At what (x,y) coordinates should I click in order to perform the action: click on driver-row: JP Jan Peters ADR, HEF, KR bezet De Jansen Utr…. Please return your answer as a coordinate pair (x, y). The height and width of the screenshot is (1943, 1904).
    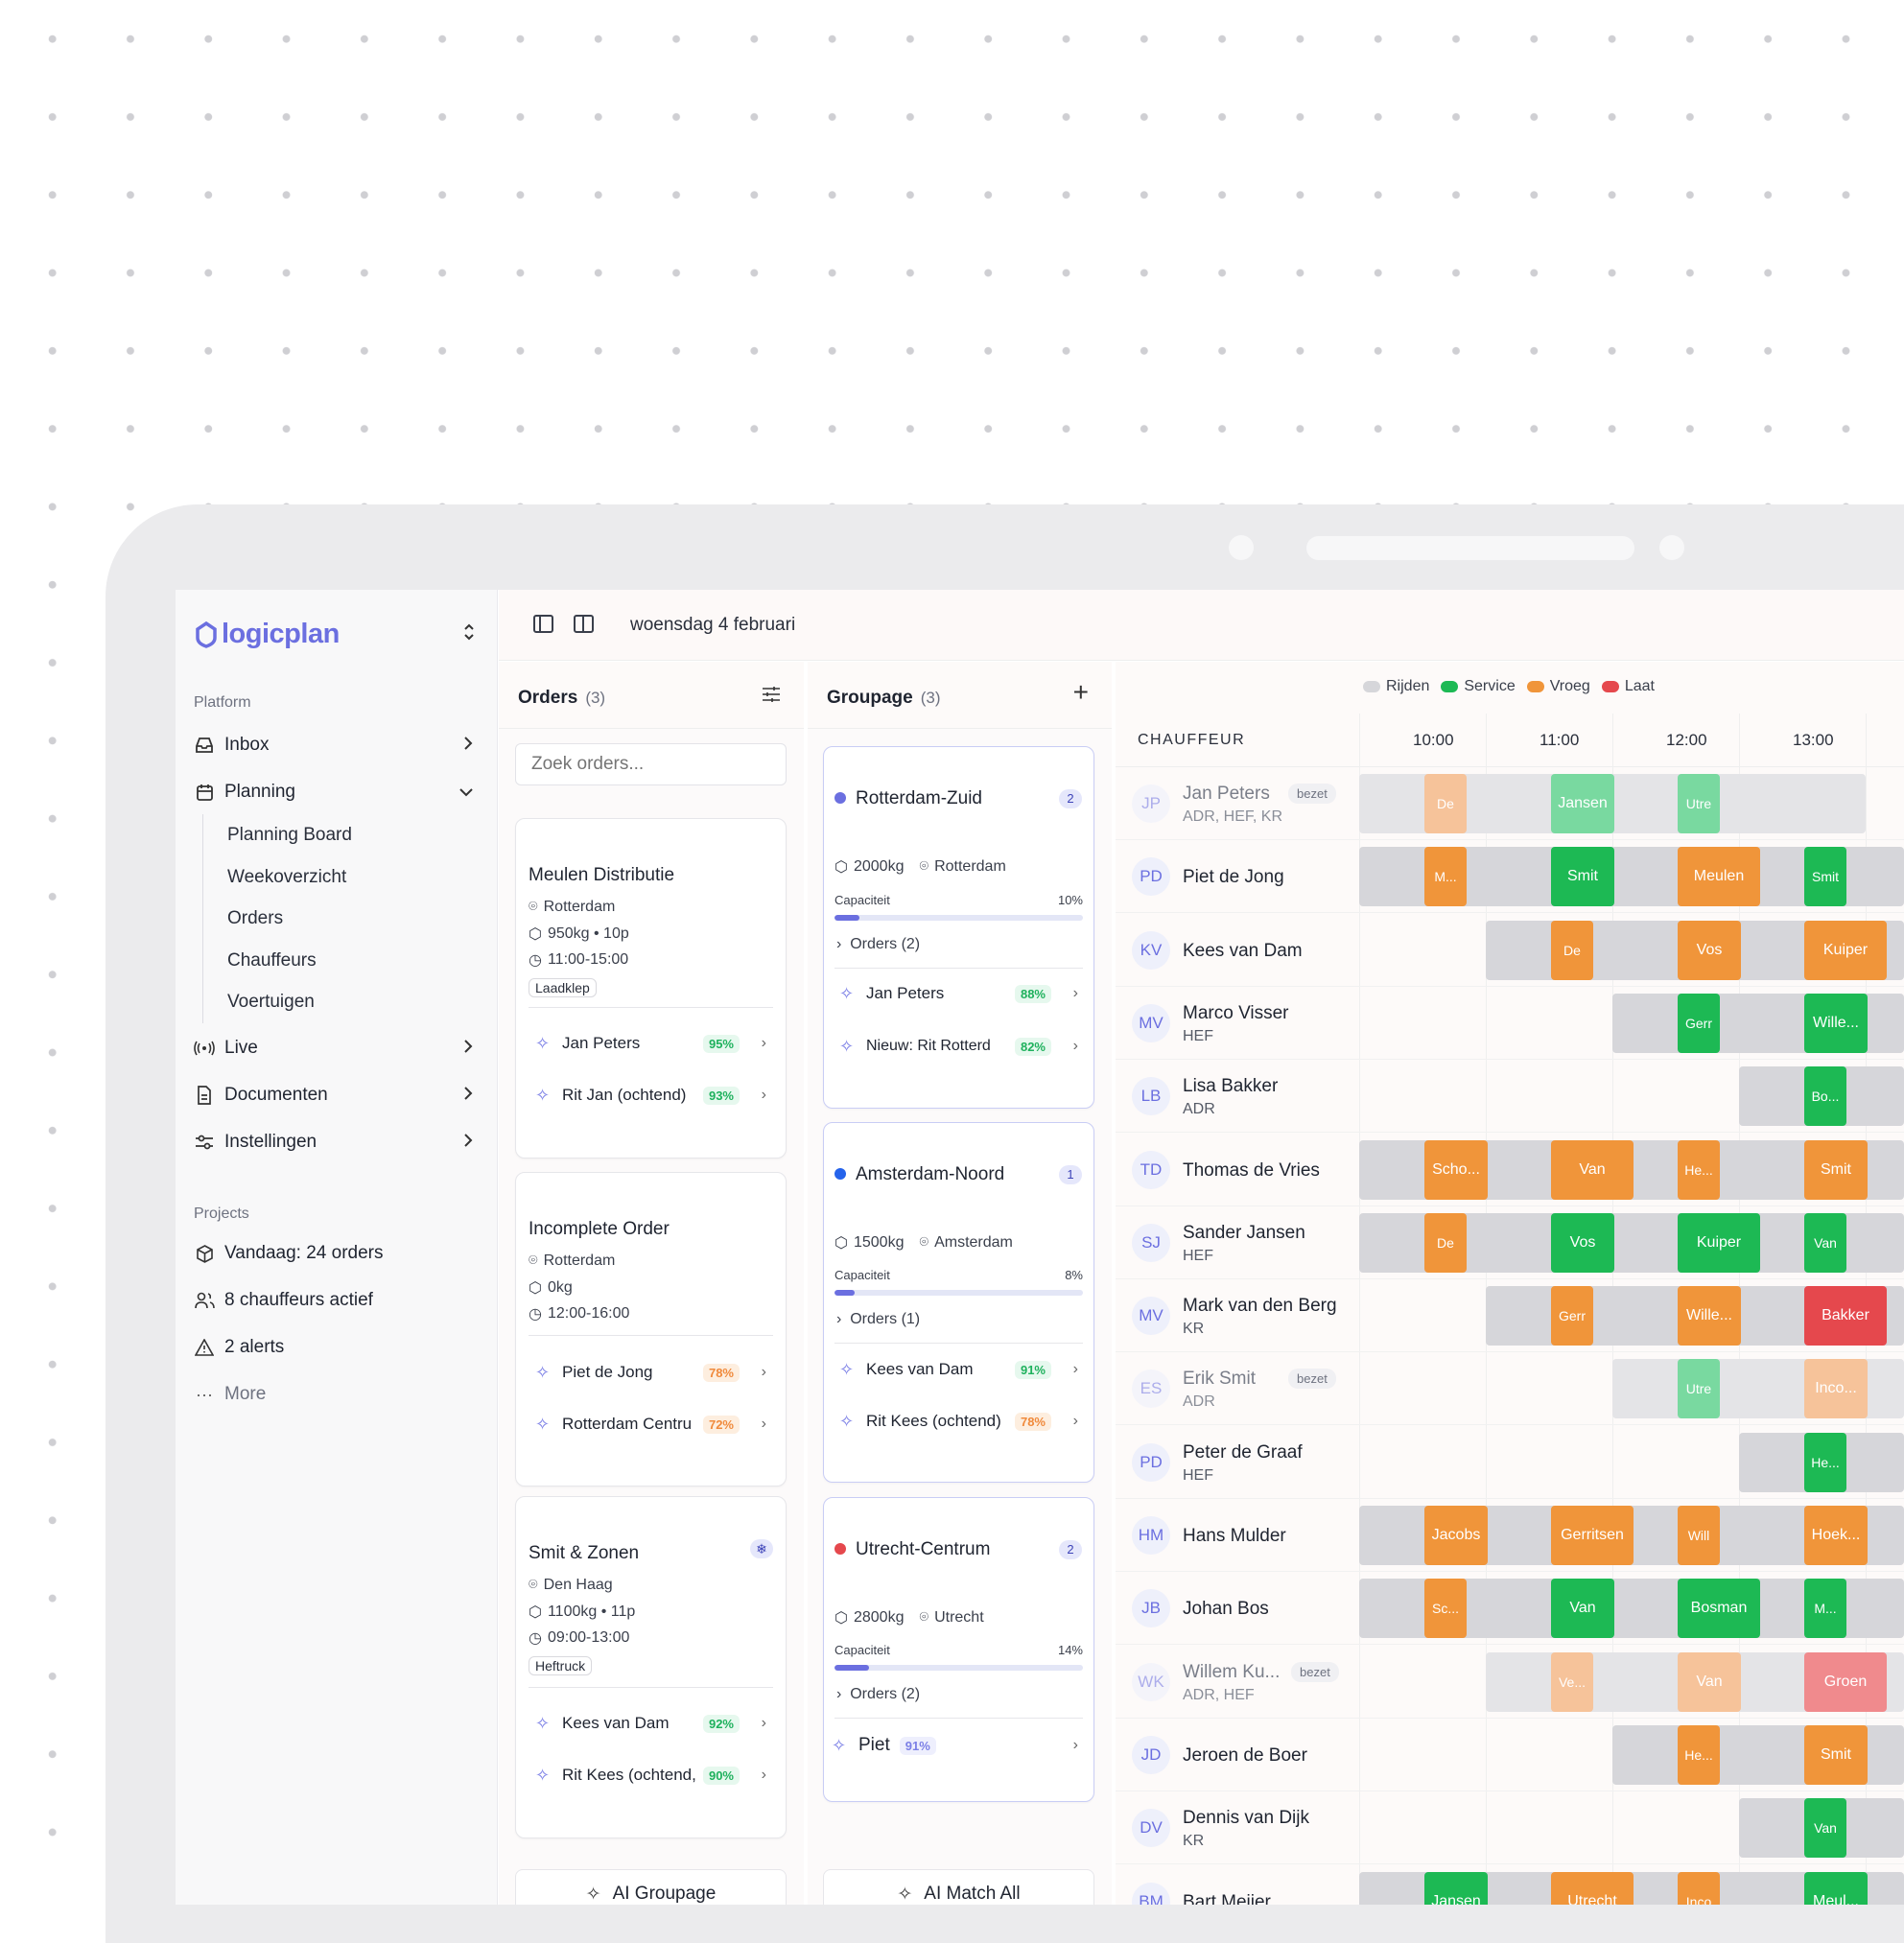
    Looking at the image, I should click on (1510, 803).